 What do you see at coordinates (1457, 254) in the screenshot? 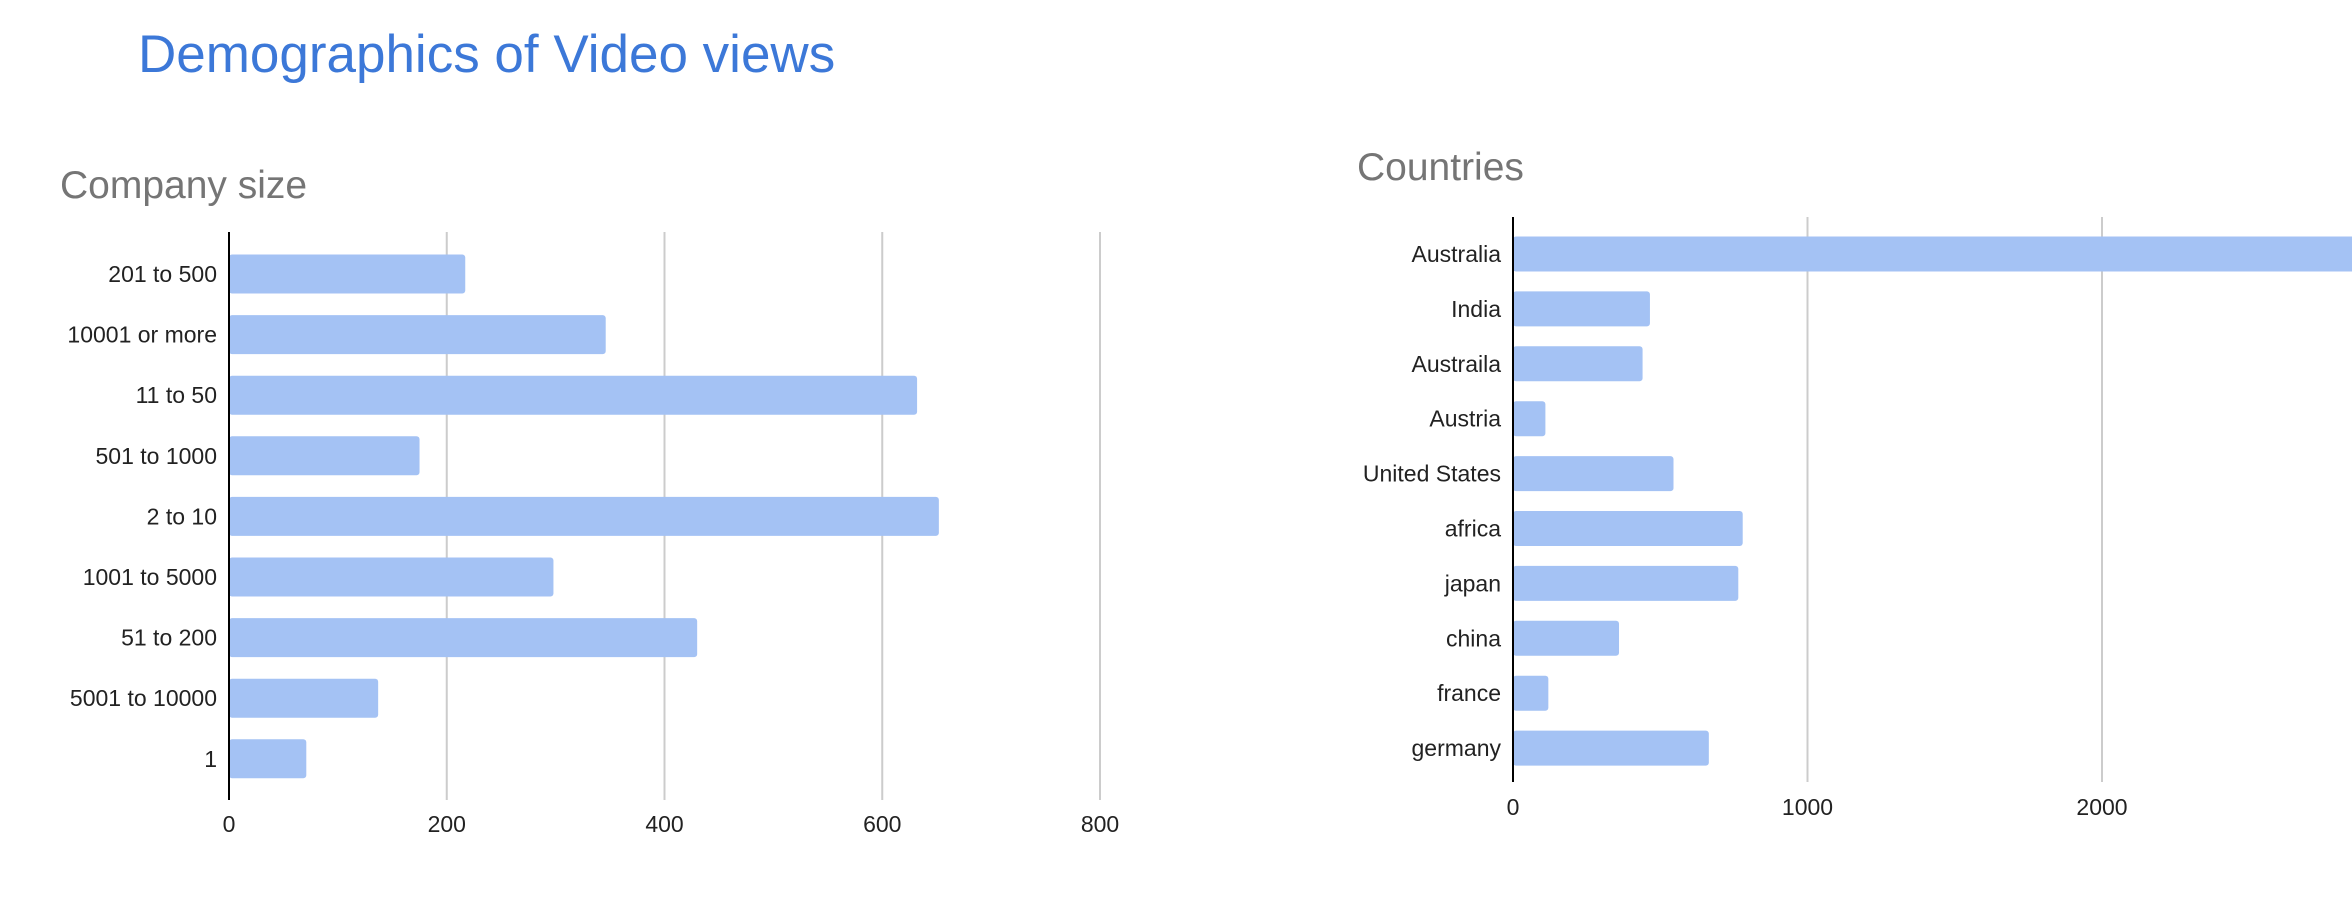
I see `countries-category-label: Australia` at bounding box center [1457, 254].